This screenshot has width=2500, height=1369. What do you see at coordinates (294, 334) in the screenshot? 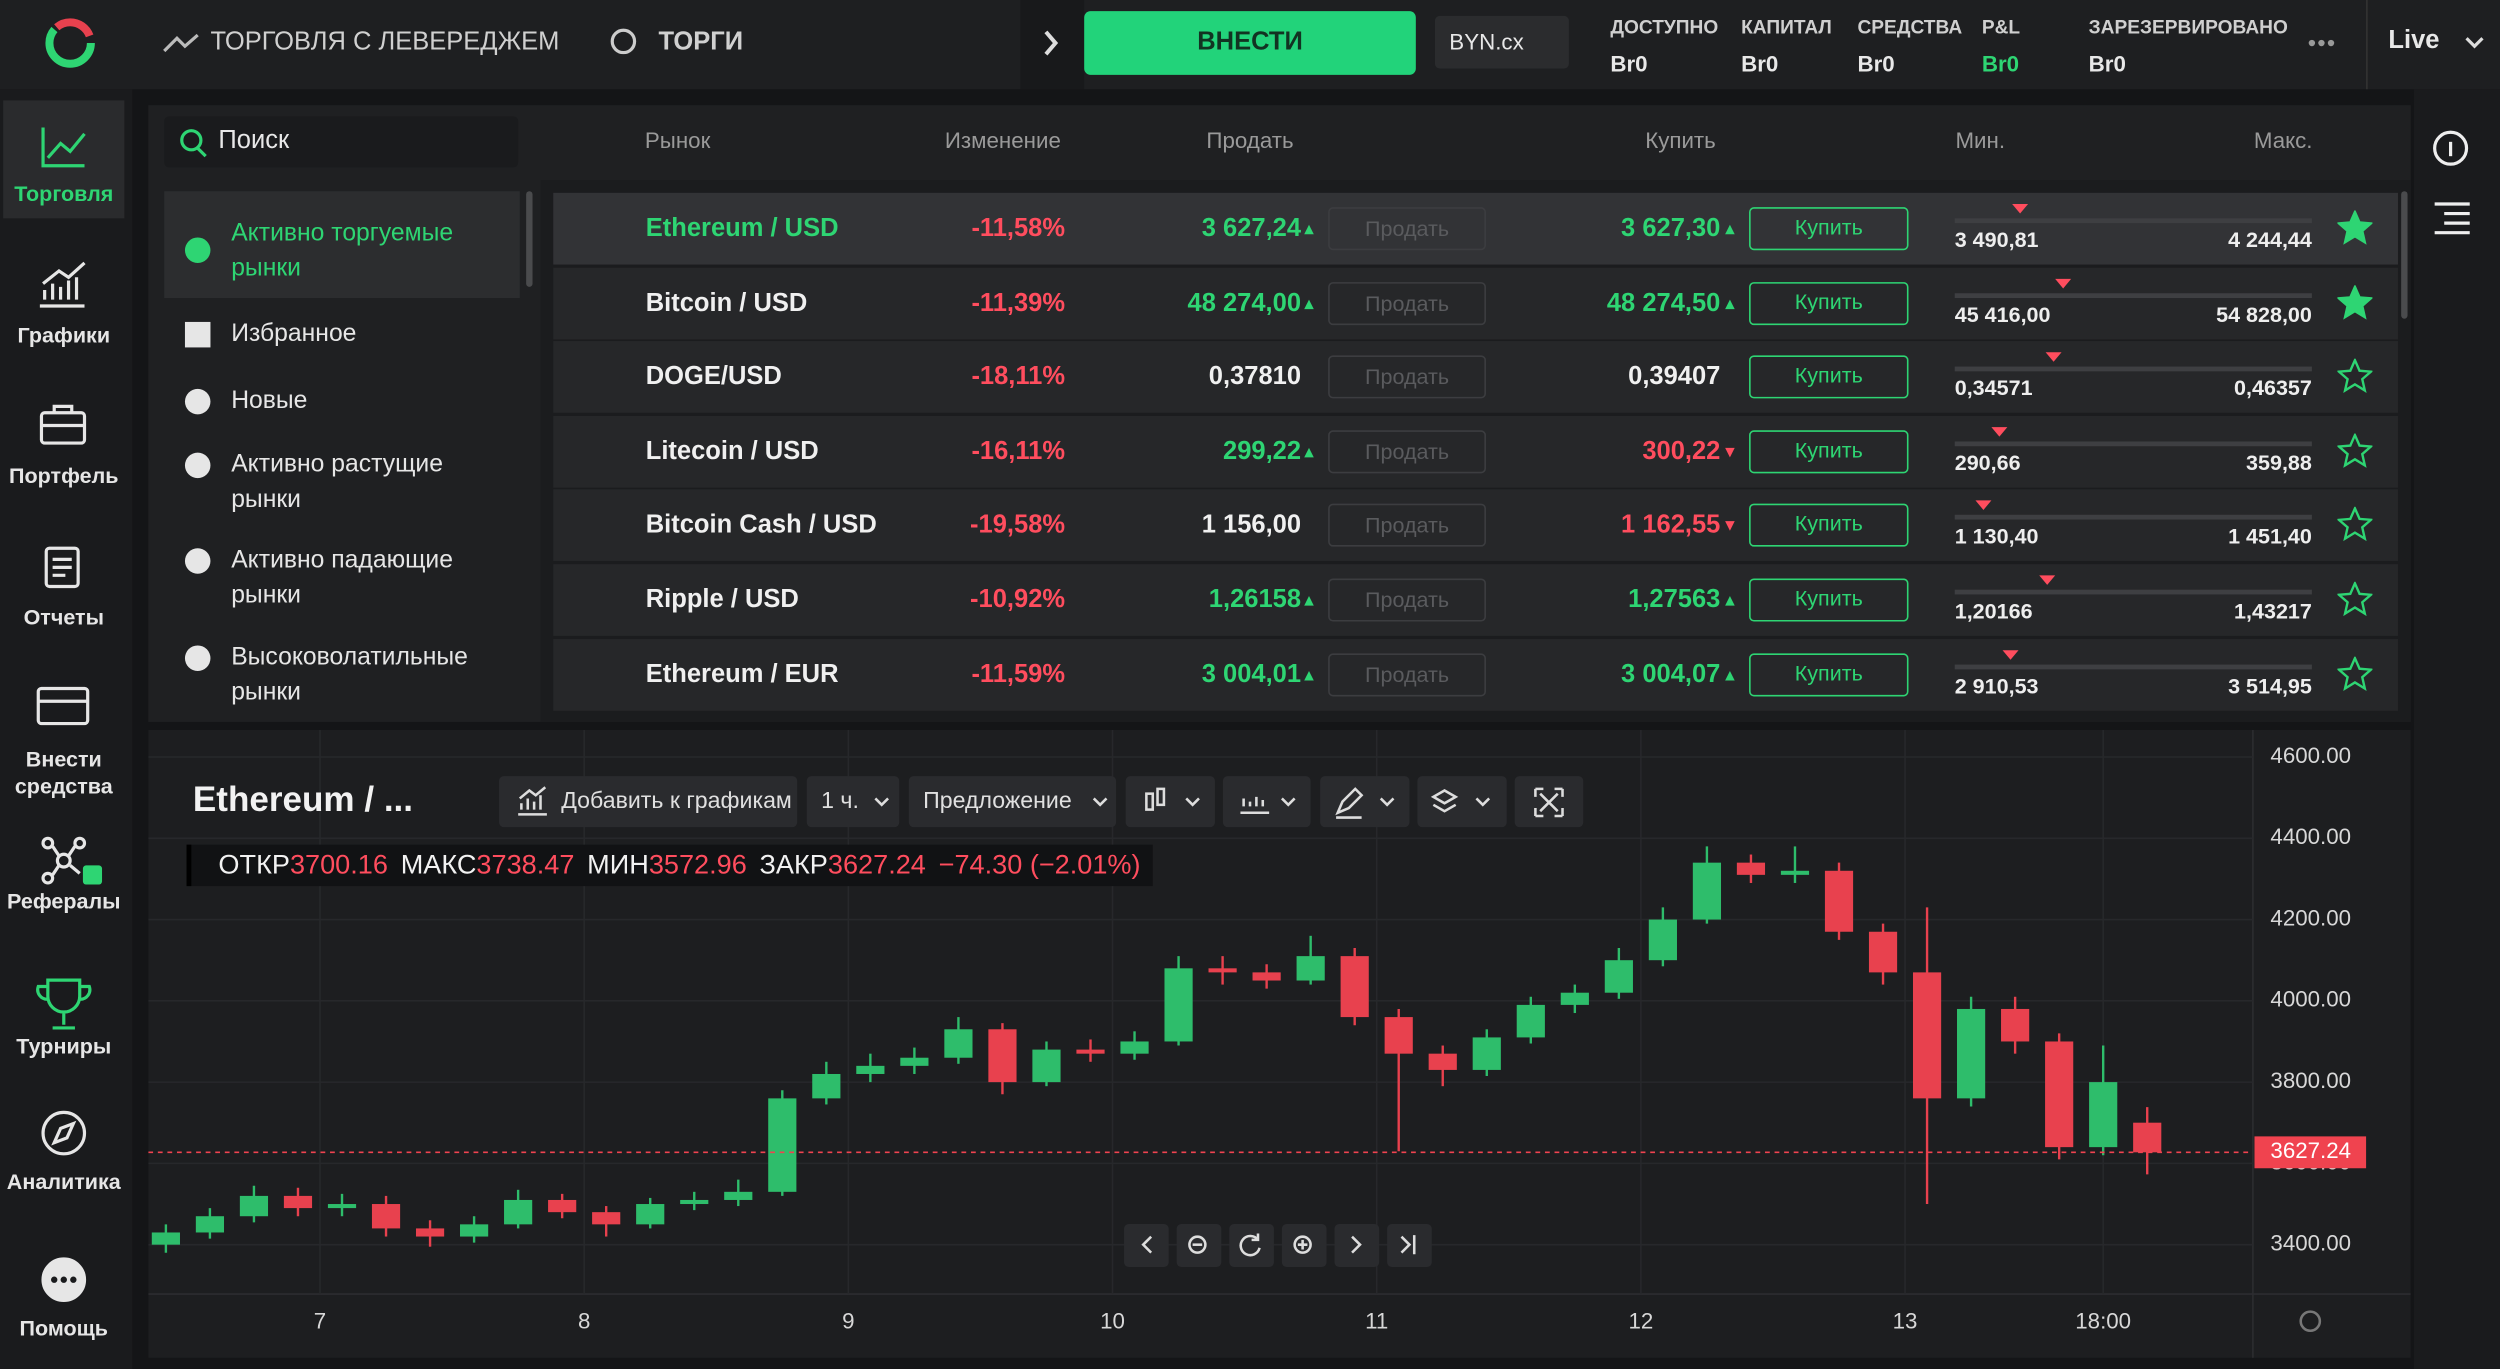
I see `category: Избранное` at bounding box center [294, 334].